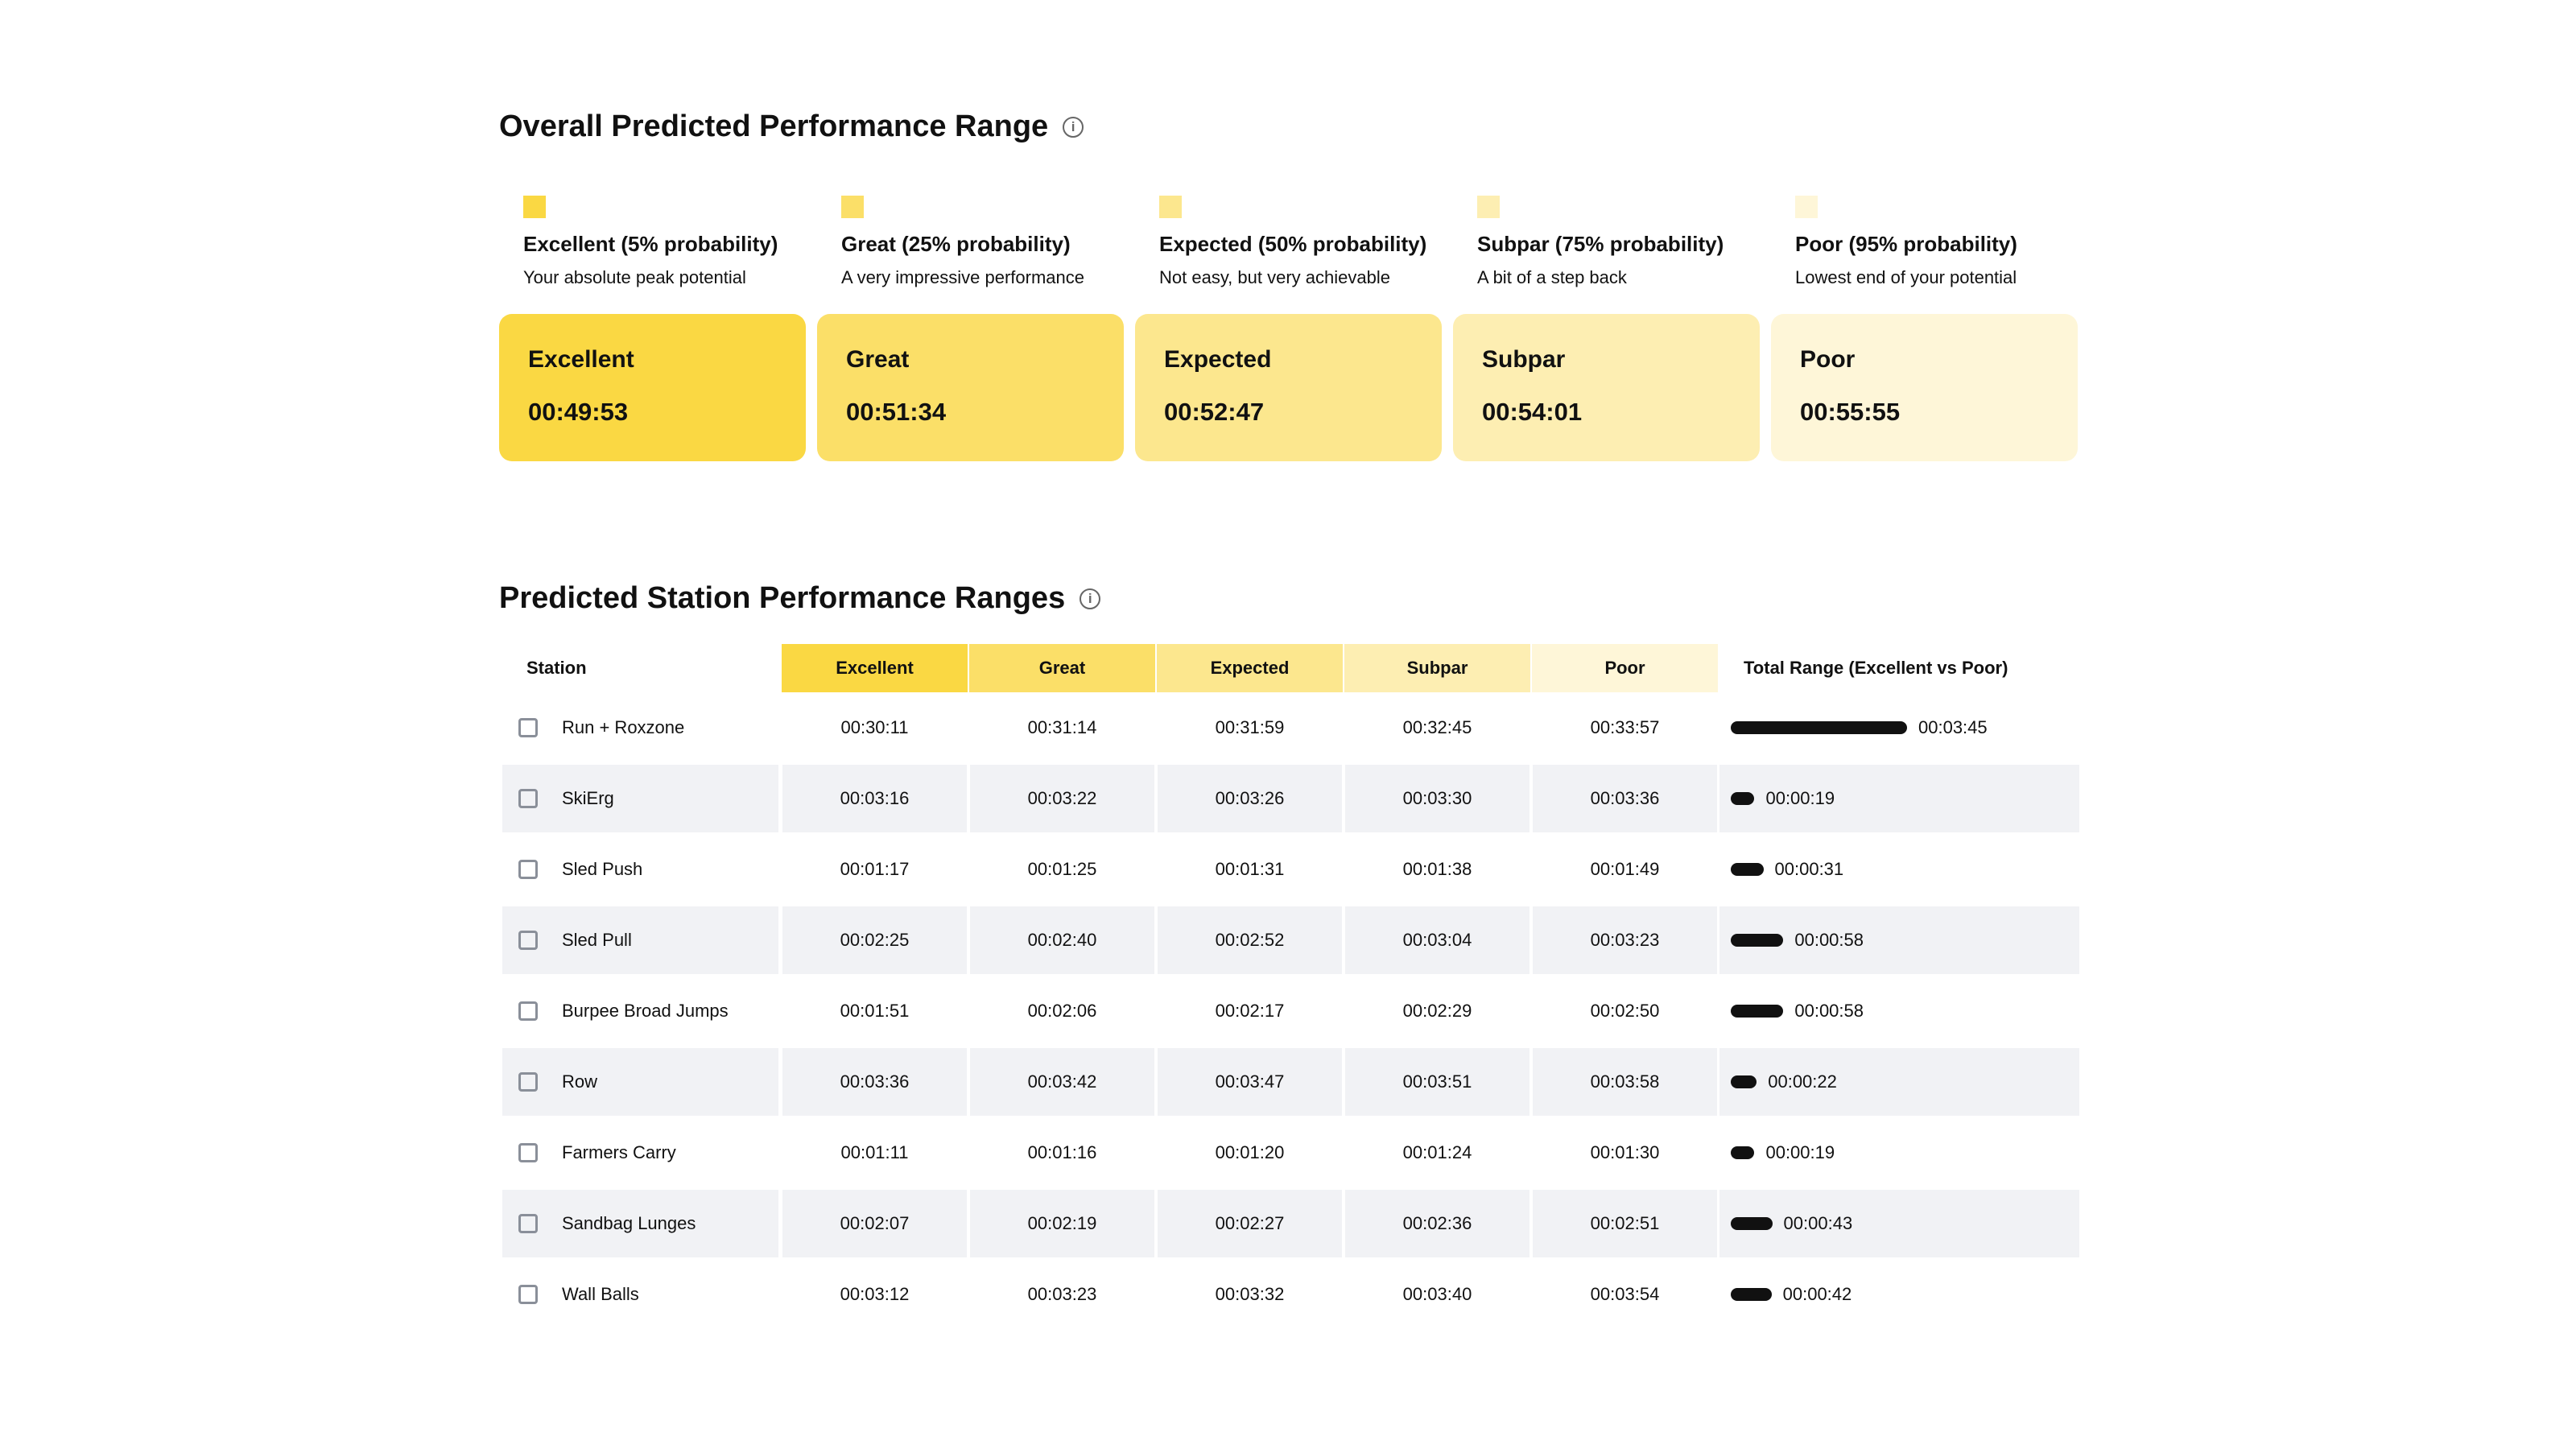 The height and width of the screenshot is (1449, 2576). Describe the element at coordinates (640, 1294) in the screenshot. I see `station-cell: Wall Balls` at that location.